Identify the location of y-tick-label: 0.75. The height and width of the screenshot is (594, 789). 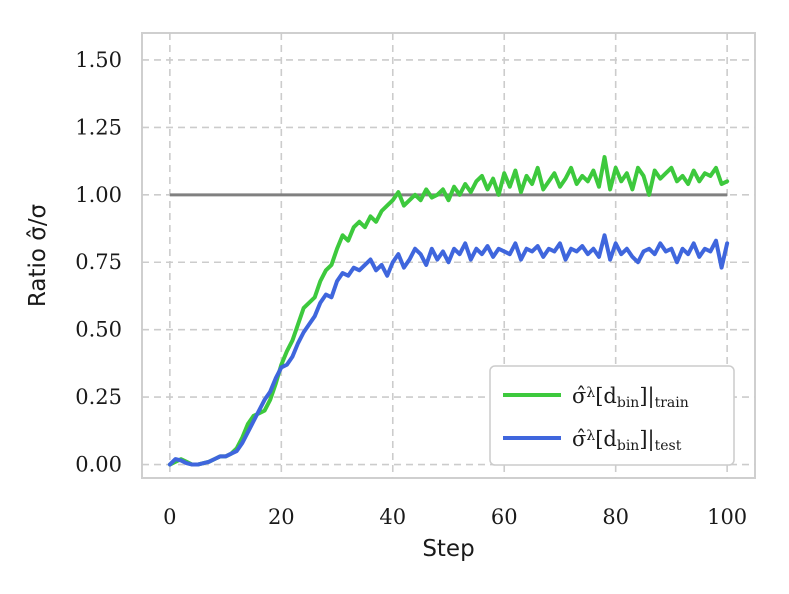
(98, 262).